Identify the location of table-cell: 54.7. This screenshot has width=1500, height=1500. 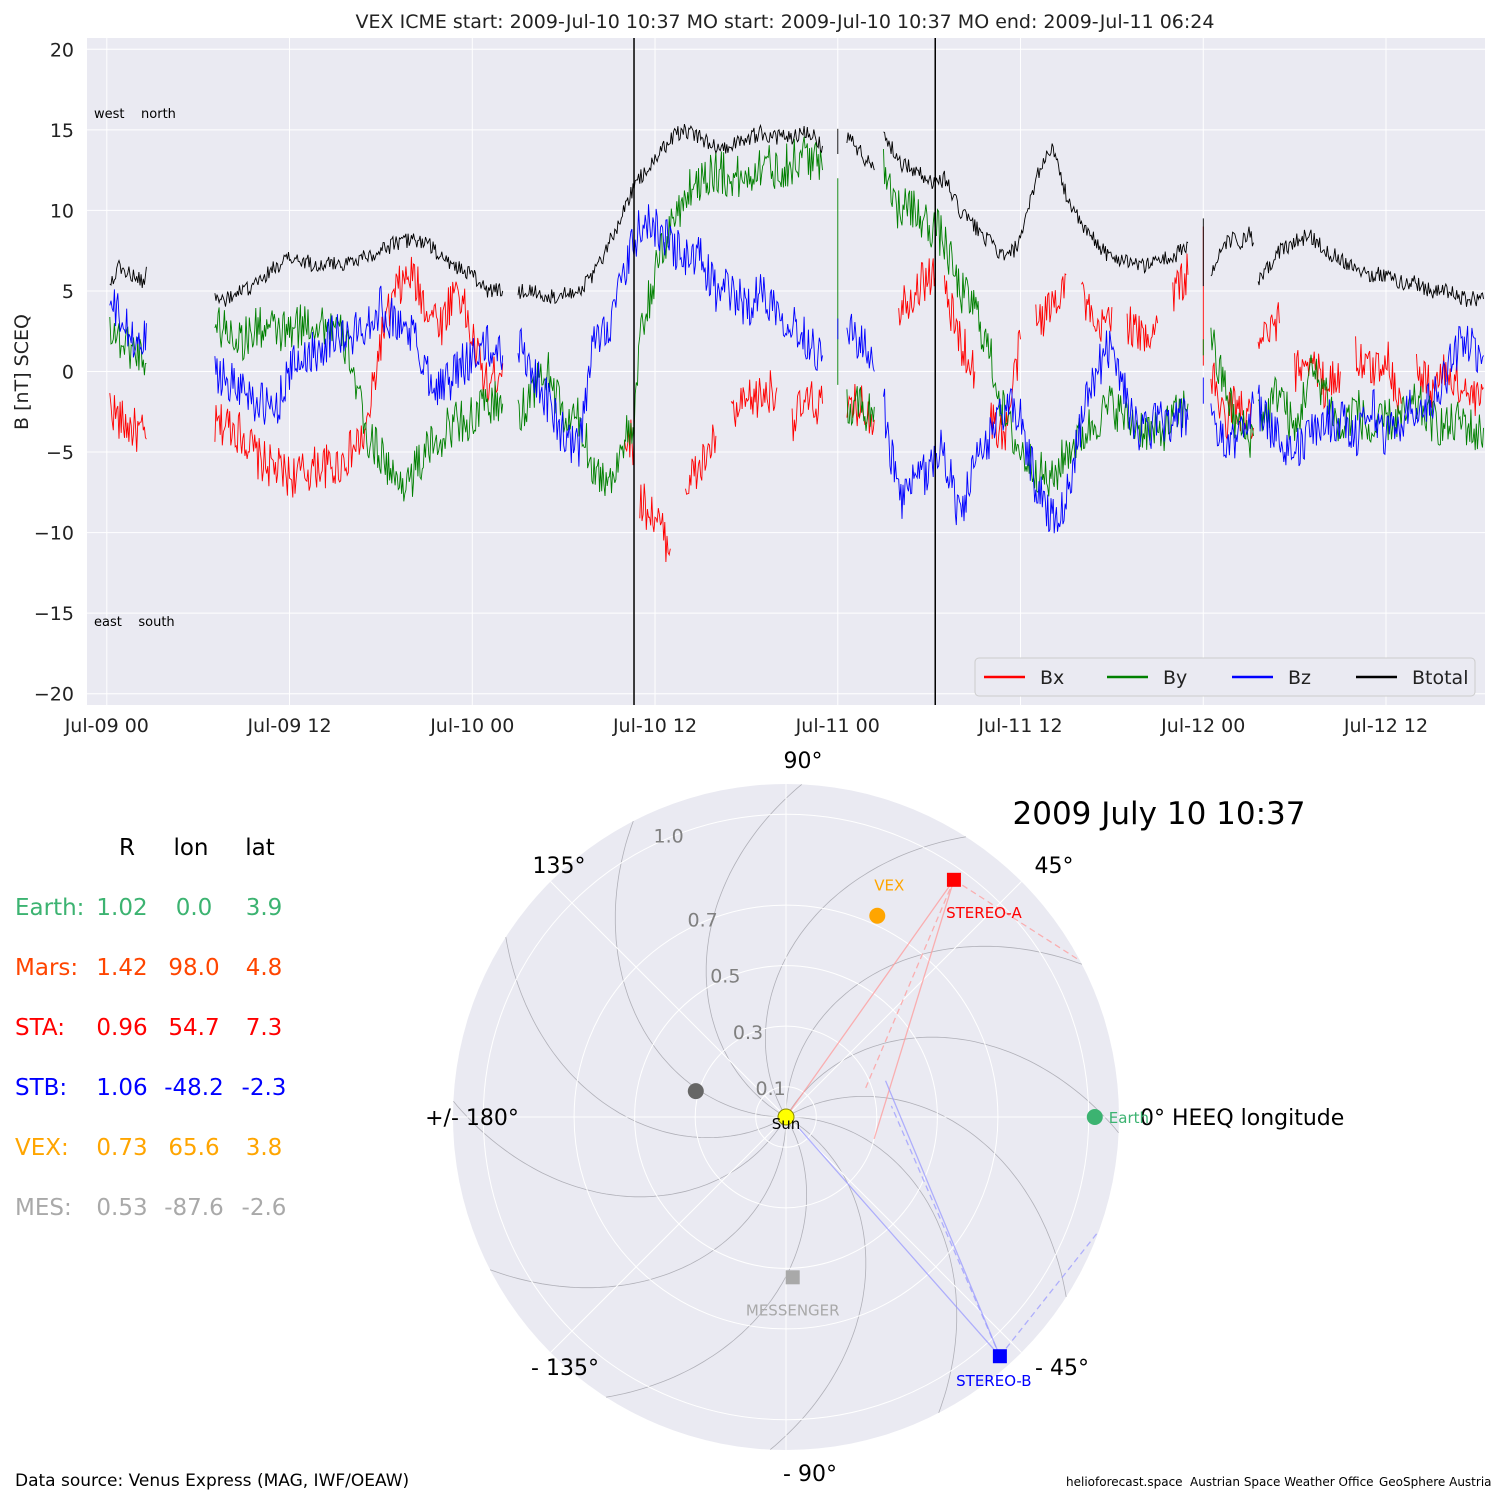
(193, 1028).